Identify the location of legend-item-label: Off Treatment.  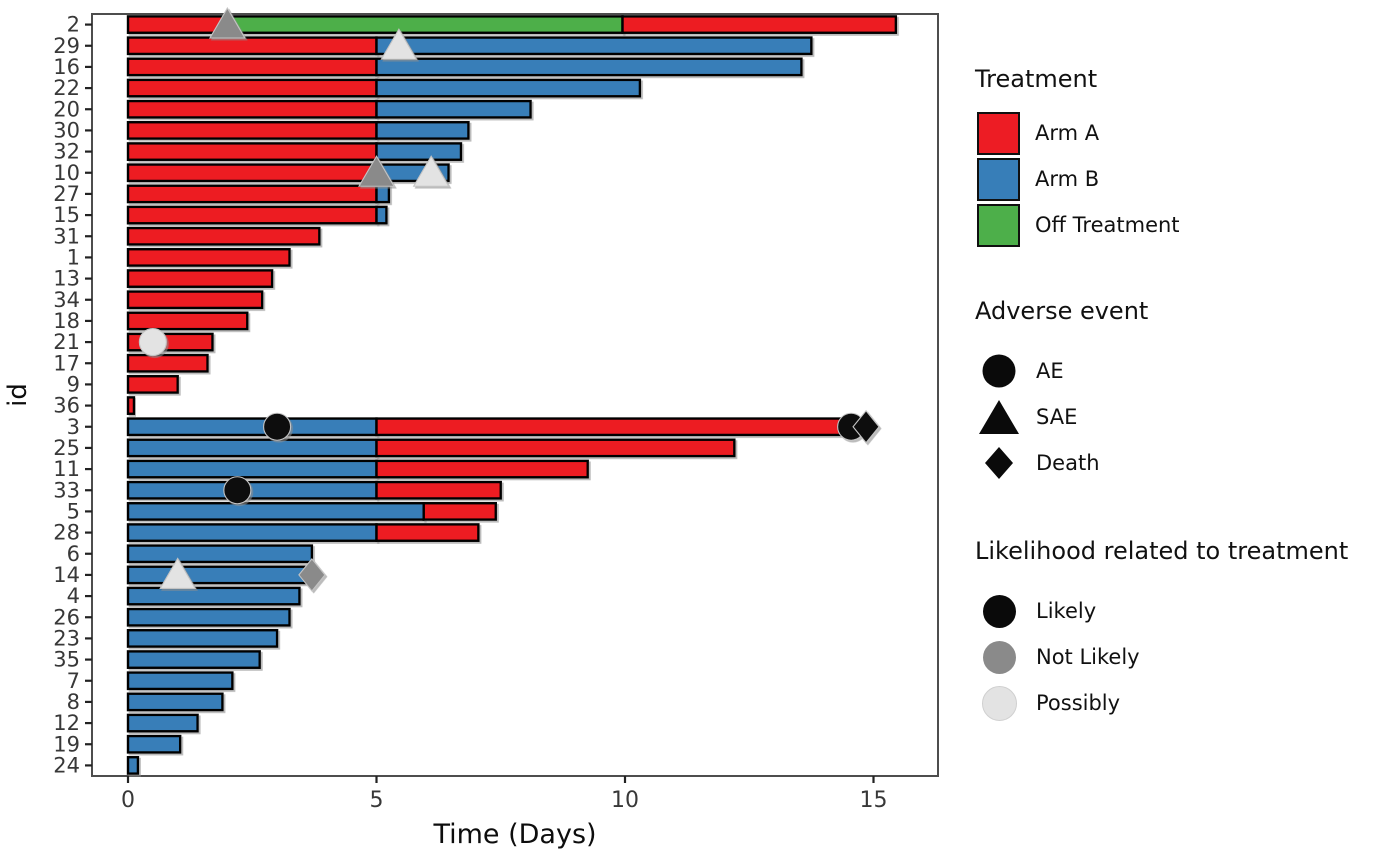
(1107, 225).